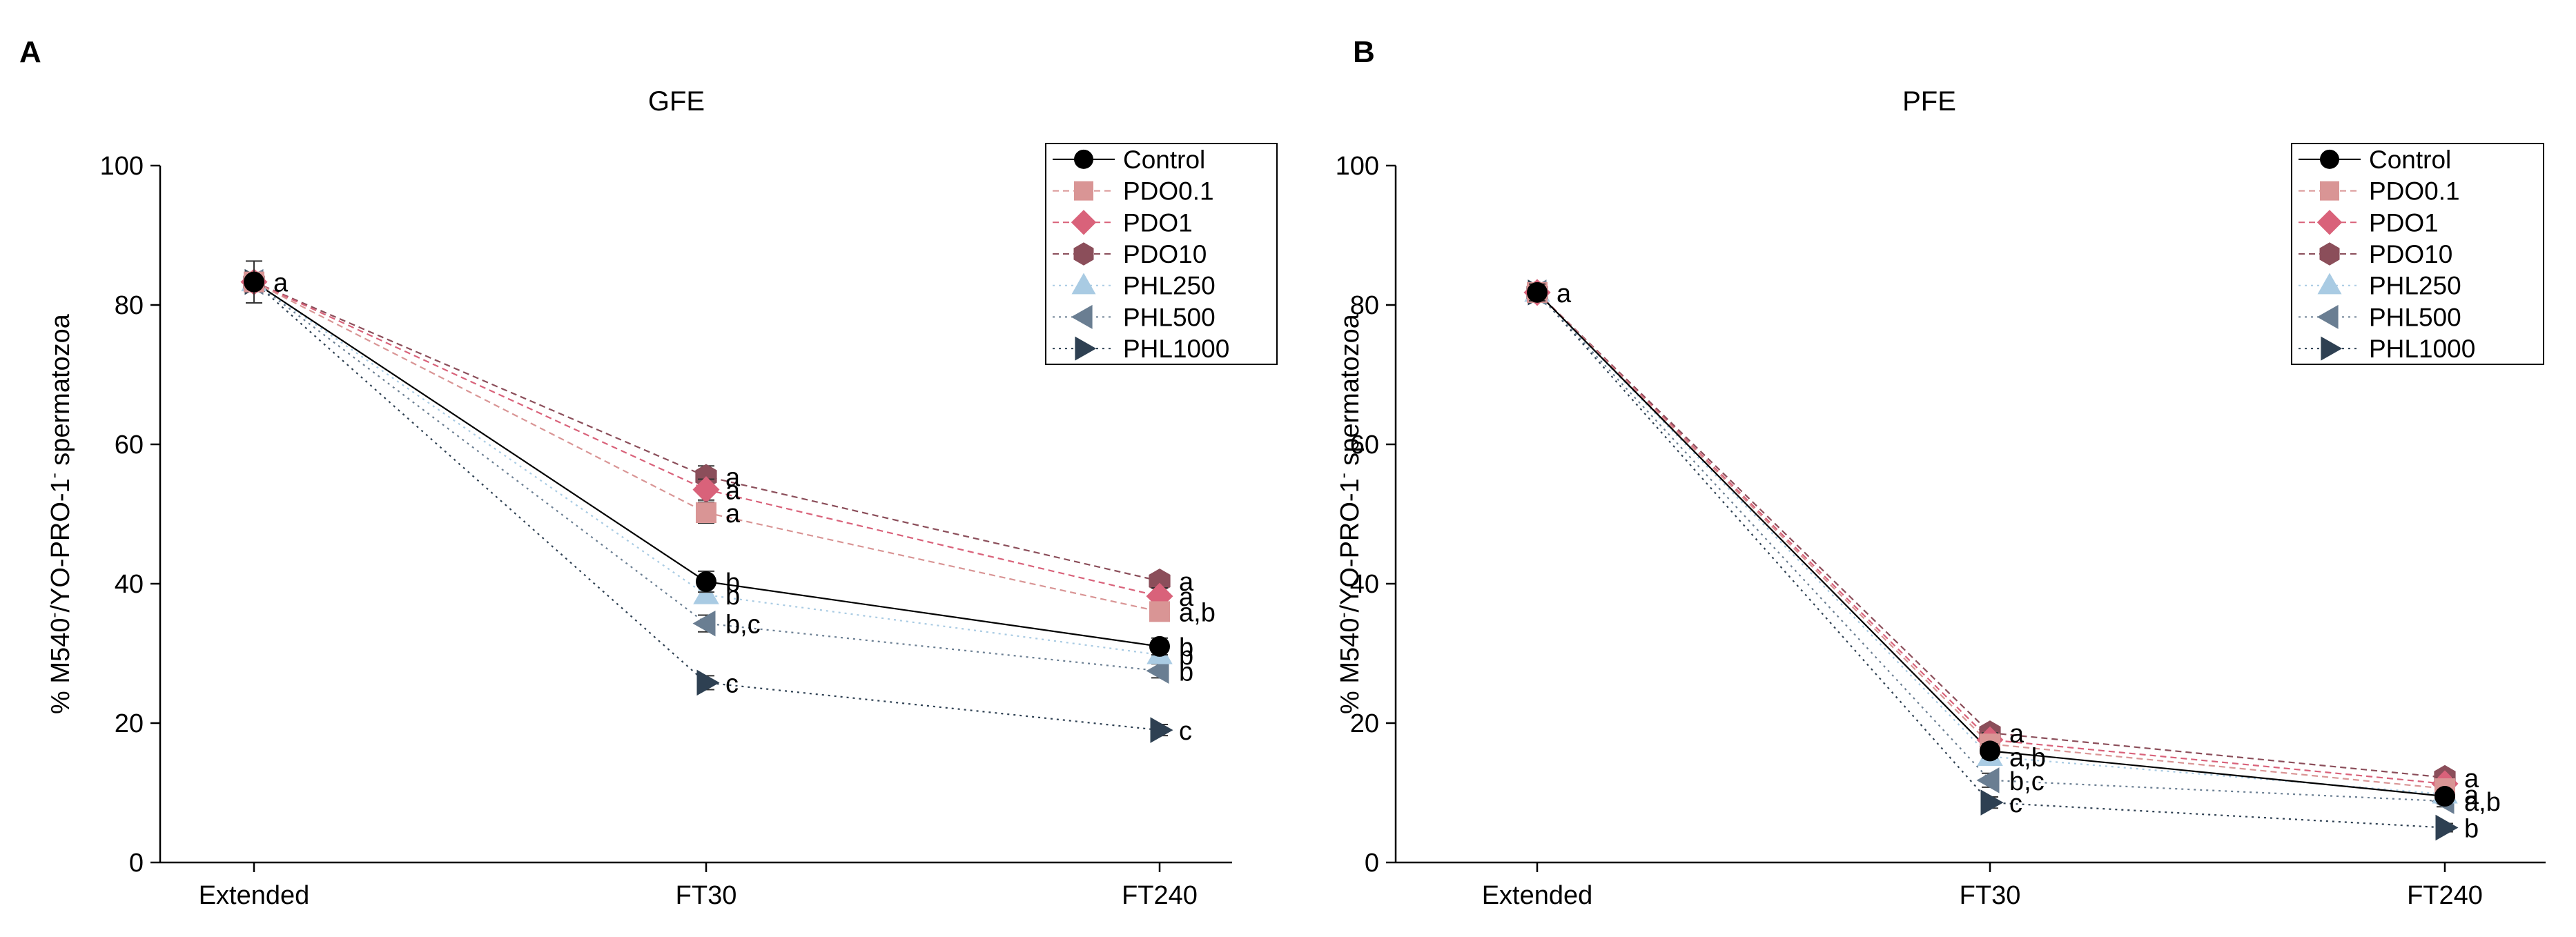  What do you see at coordinates (1929, 101) in the screenshot?
I see `chart-title: PFE` at bounding box center [1929, 101].